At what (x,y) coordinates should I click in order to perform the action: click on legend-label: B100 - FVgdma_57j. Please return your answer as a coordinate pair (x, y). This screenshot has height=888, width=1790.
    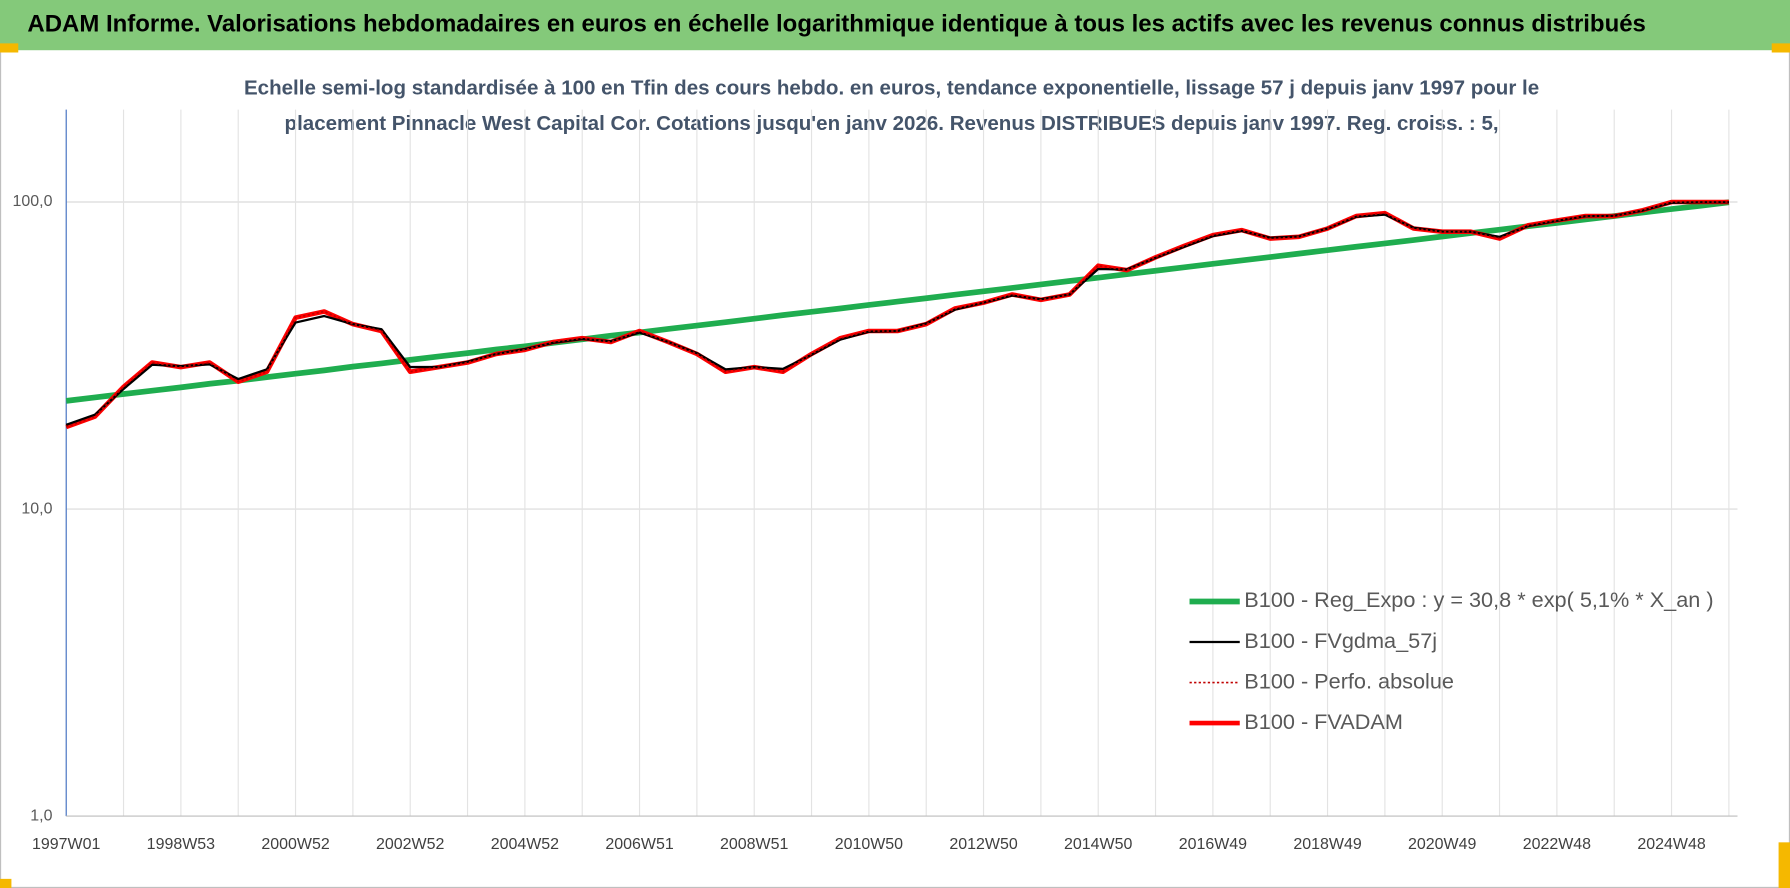
    Looking at the image, I should click on (1340, 640).